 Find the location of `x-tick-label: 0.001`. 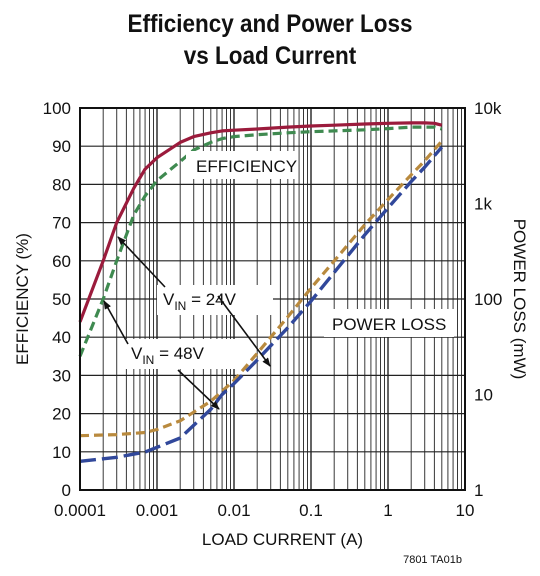

x-tick-label: 0.001 is located at coordinates (157, 510).